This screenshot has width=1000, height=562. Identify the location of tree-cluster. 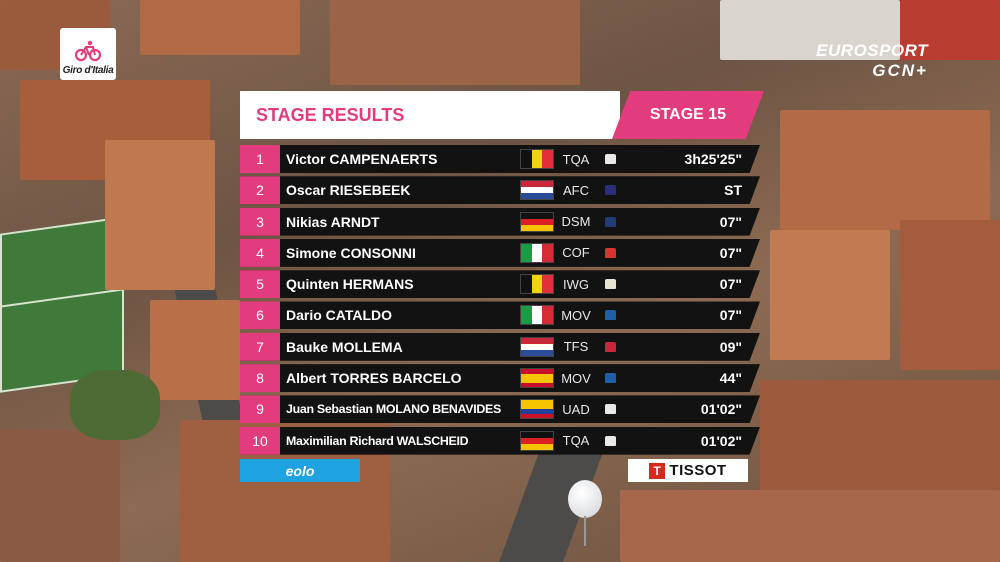
(115, 405).